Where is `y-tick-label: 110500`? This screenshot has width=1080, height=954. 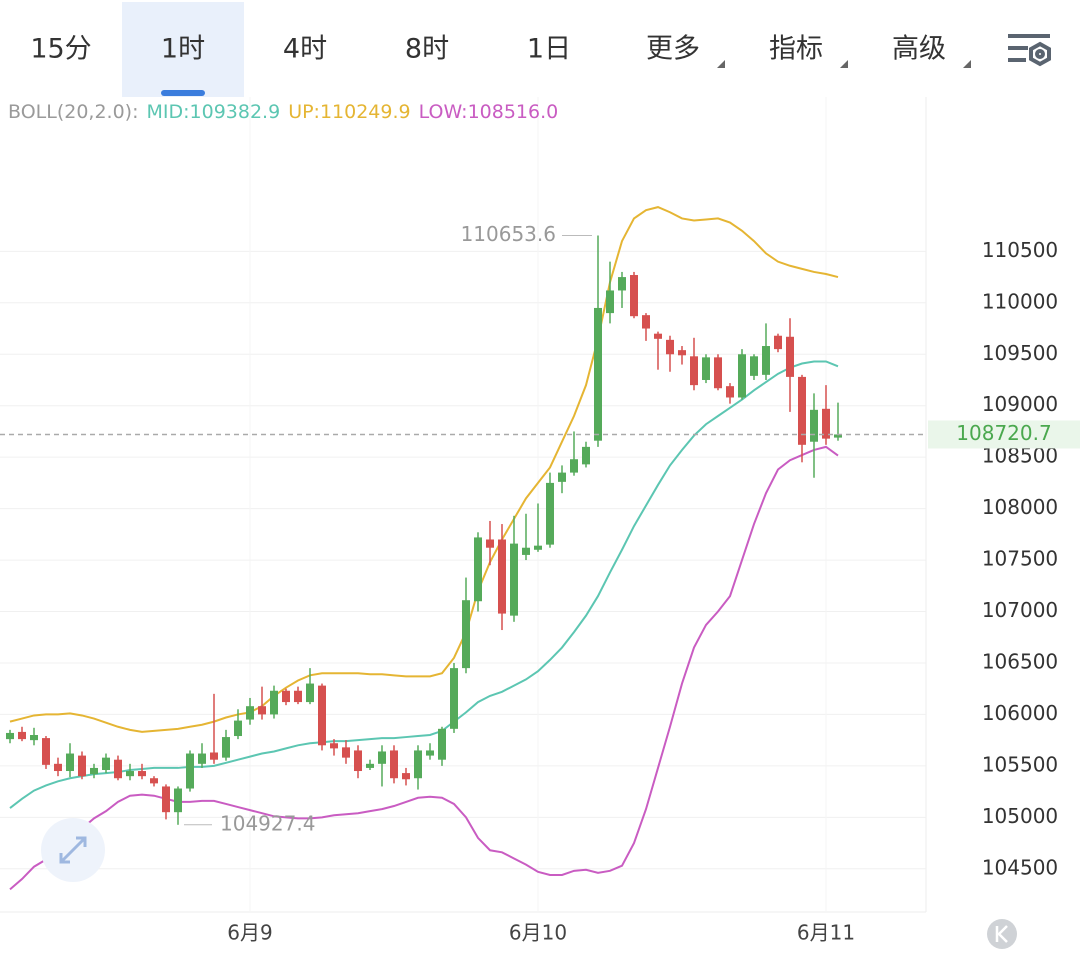
y-tick-label: 110500 is located at coordinates (1020, 250).